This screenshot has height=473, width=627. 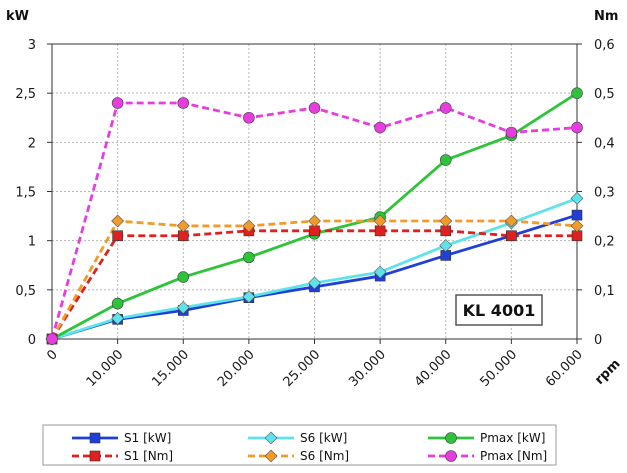 What do you see at coordinates (121, 438) in the screenshot?
I see `legend-item: S1 [kW]` at bounding box center [121, 438].